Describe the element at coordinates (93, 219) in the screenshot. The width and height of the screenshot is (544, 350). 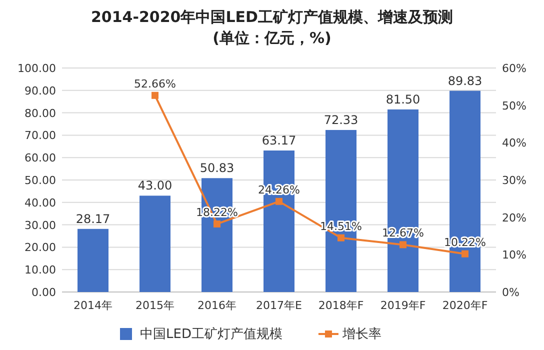
I see `data-label: 28.17` at that location.